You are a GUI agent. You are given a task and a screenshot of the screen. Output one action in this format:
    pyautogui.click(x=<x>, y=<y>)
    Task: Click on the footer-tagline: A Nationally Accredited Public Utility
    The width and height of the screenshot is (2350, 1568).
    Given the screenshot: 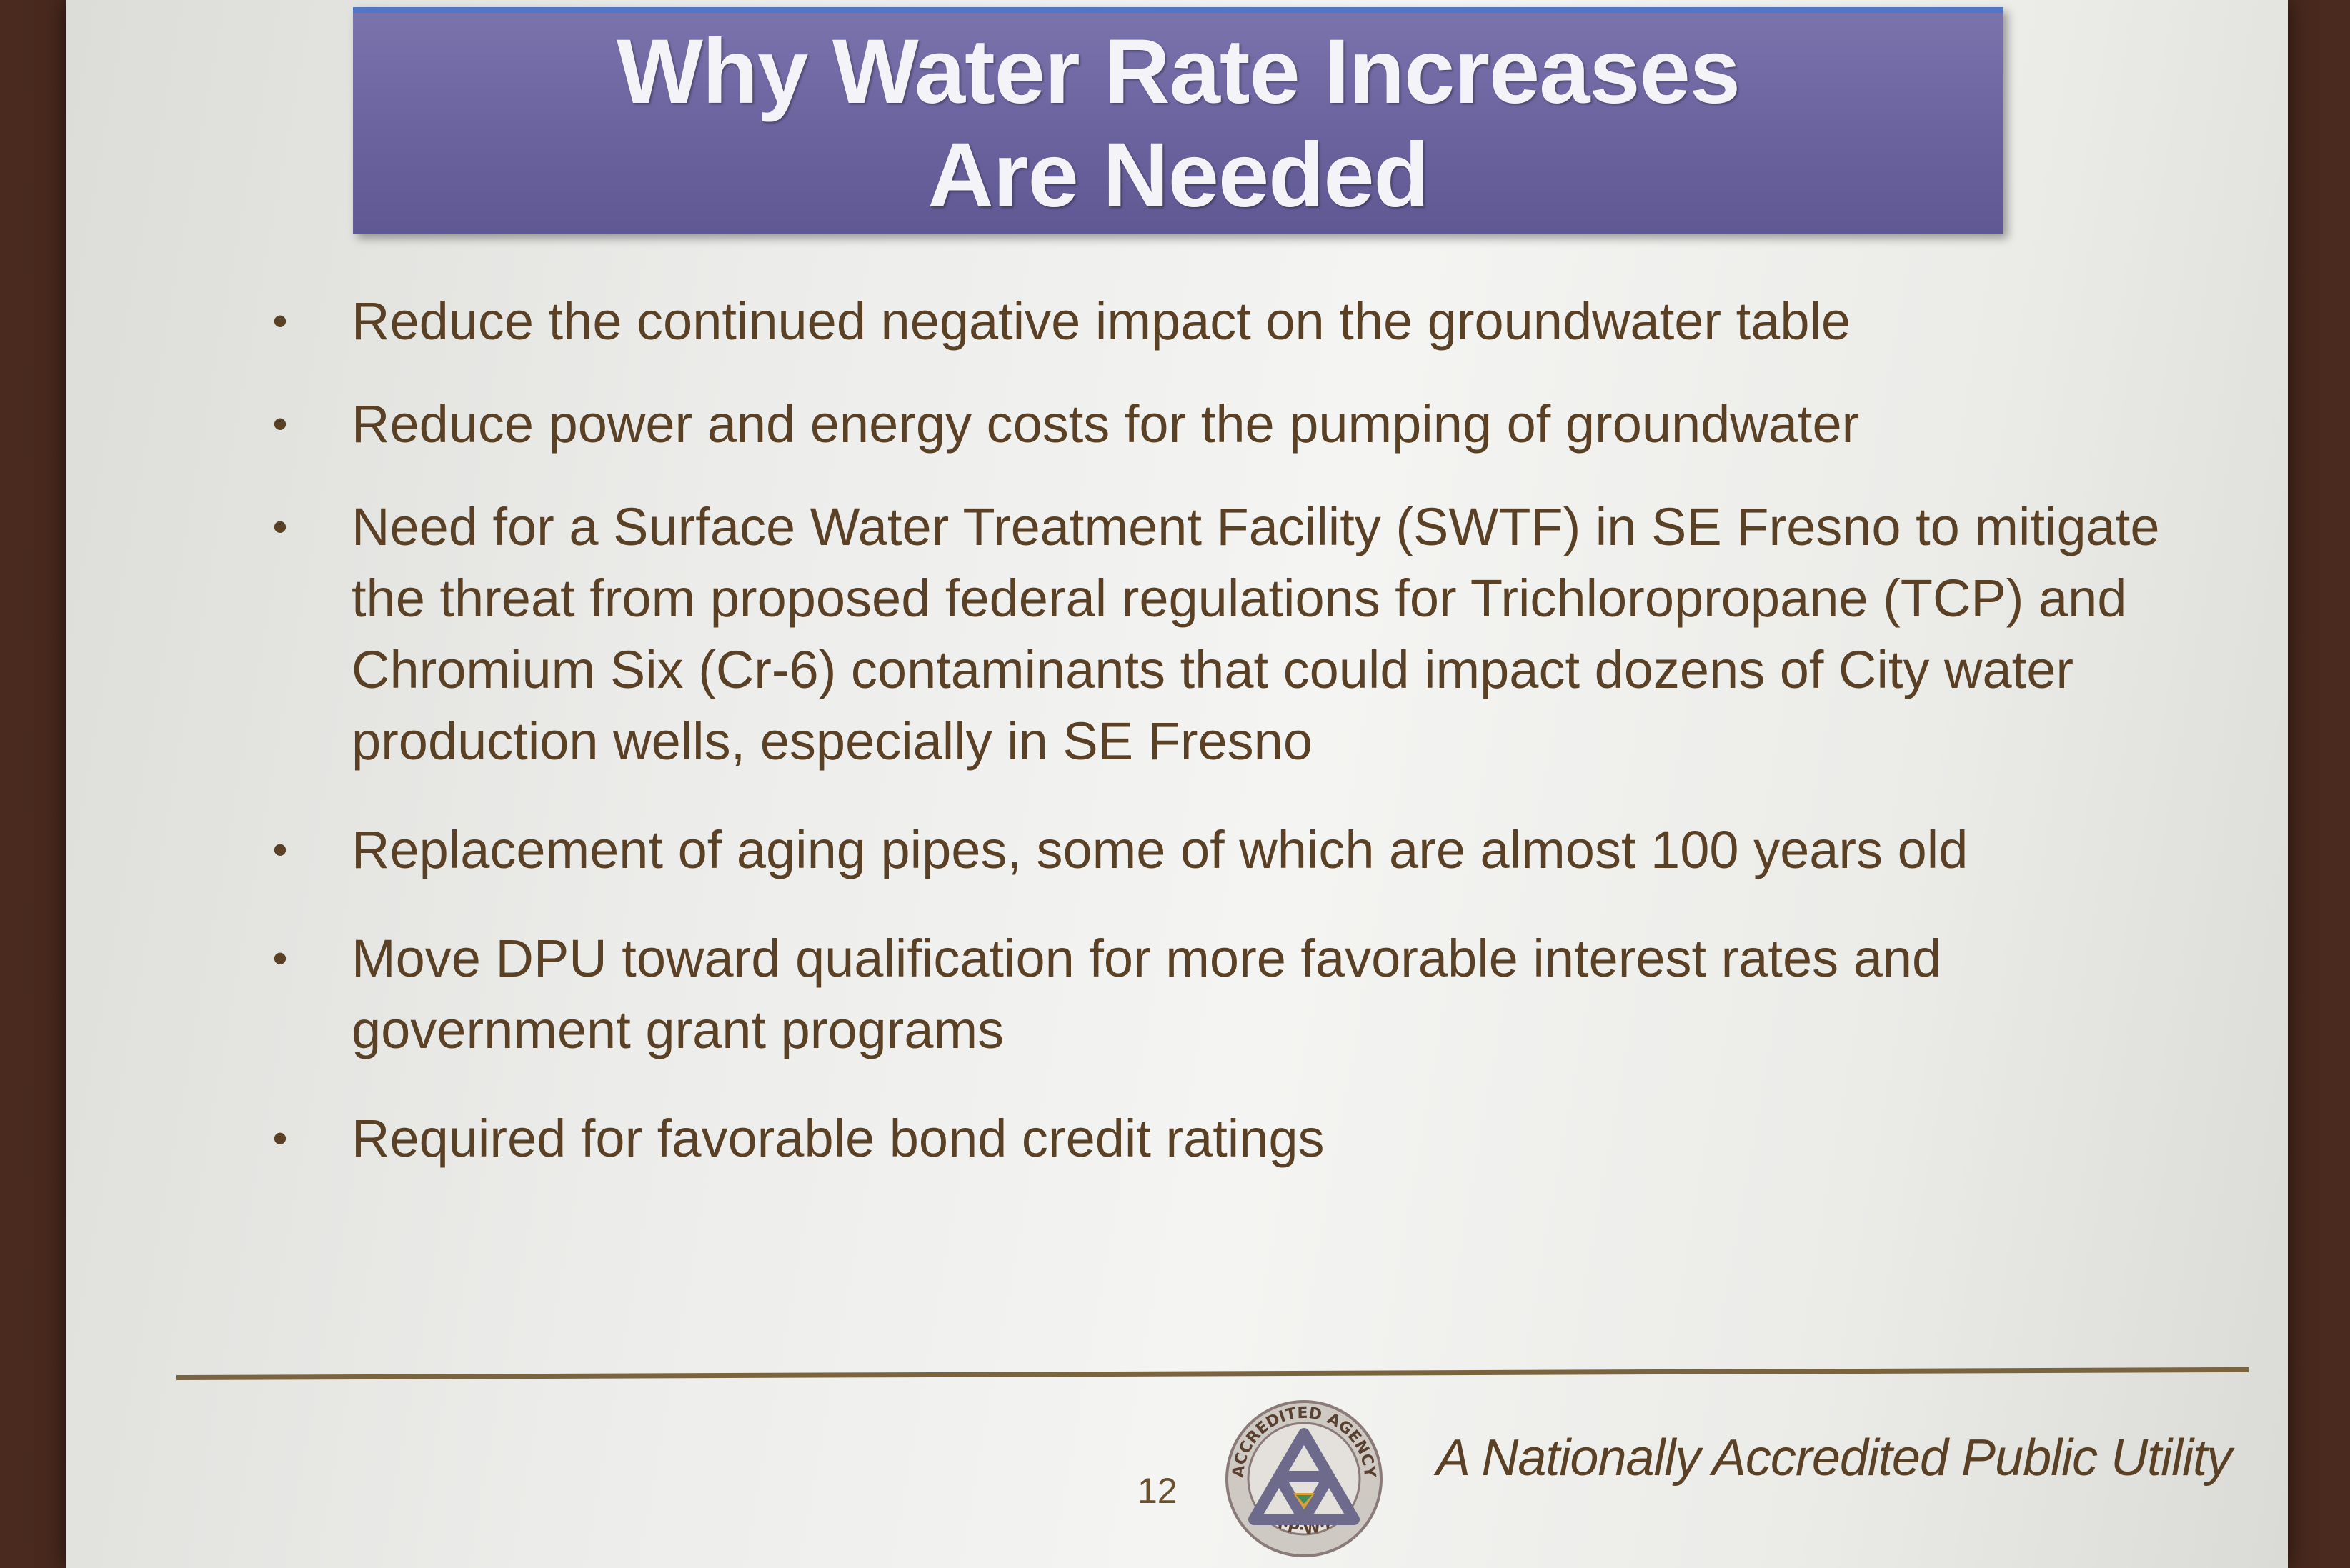 What is the action you would take?
    pyautogui.click(x=1834, y=1458)
    